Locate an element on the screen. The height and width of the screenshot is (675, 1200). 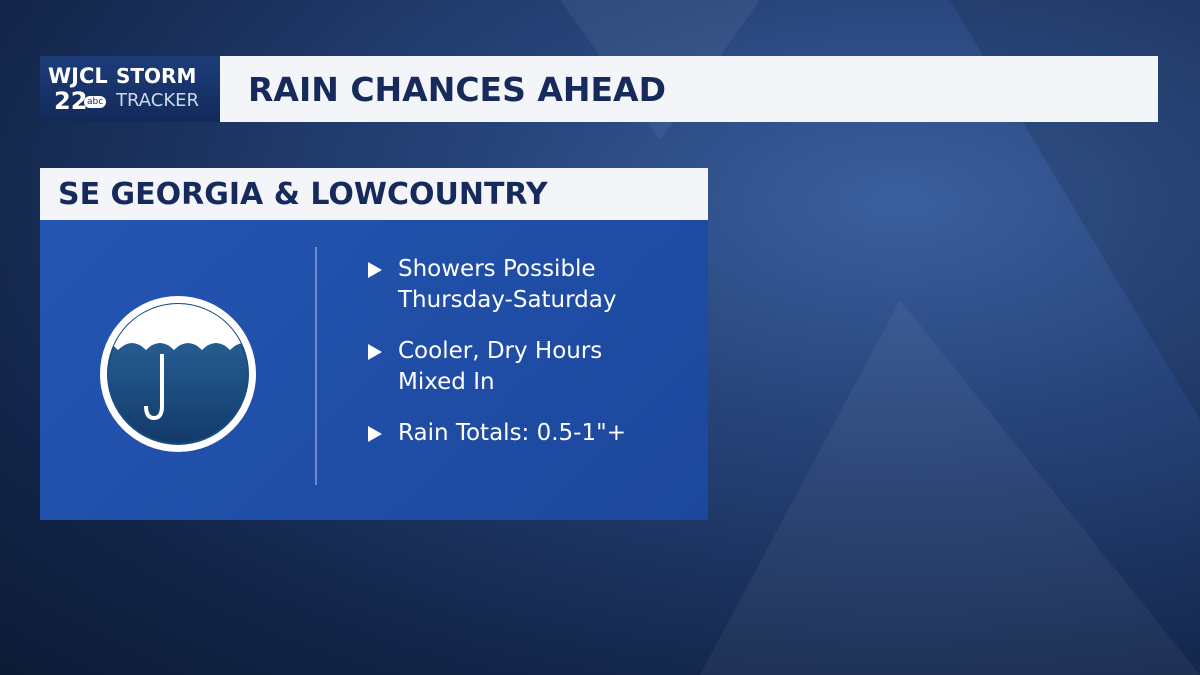
bullet: Rain Totals: 0.5-1"+ is located at coordinates (497, 433).